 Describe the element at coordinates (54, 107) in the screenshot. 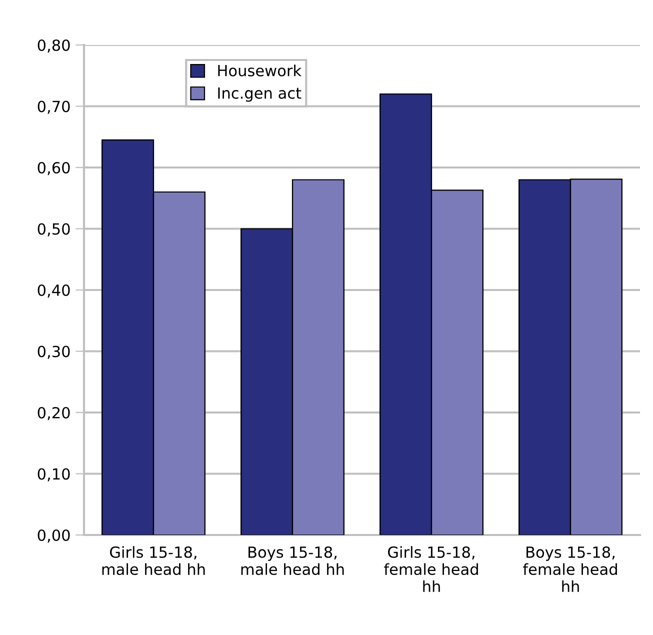

I see `y-tick-label: 0,70` at that location.